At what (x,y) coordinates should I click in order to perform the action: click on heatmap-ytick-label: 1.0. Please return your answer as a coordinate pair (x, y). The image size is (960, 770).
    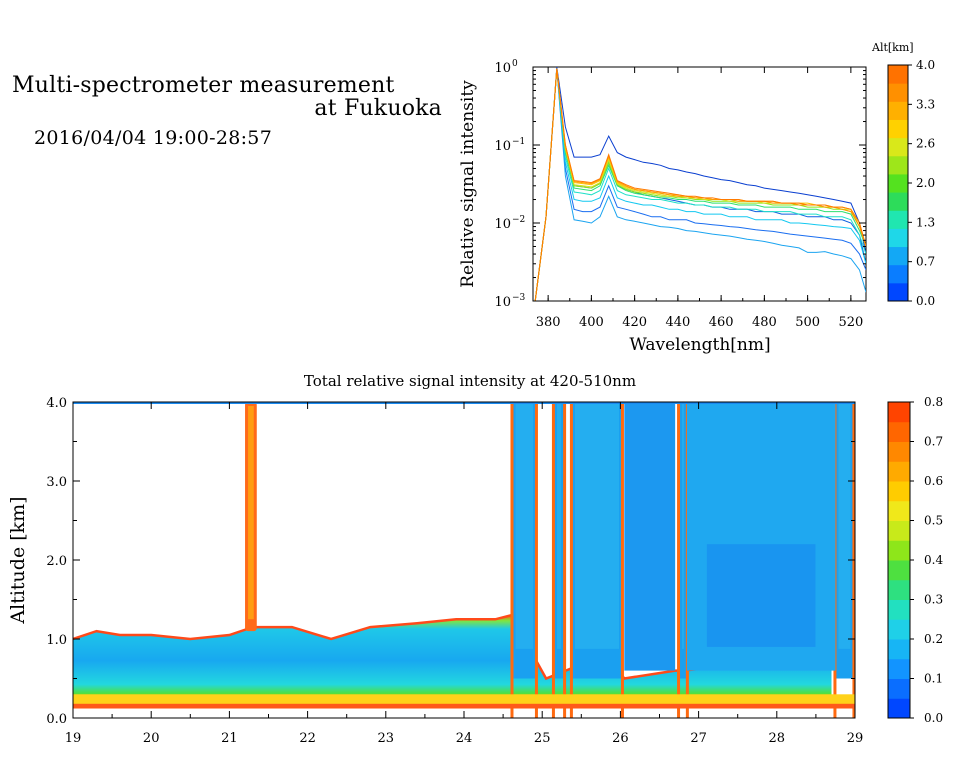
    Looking at the image, I should click on (56, 640).